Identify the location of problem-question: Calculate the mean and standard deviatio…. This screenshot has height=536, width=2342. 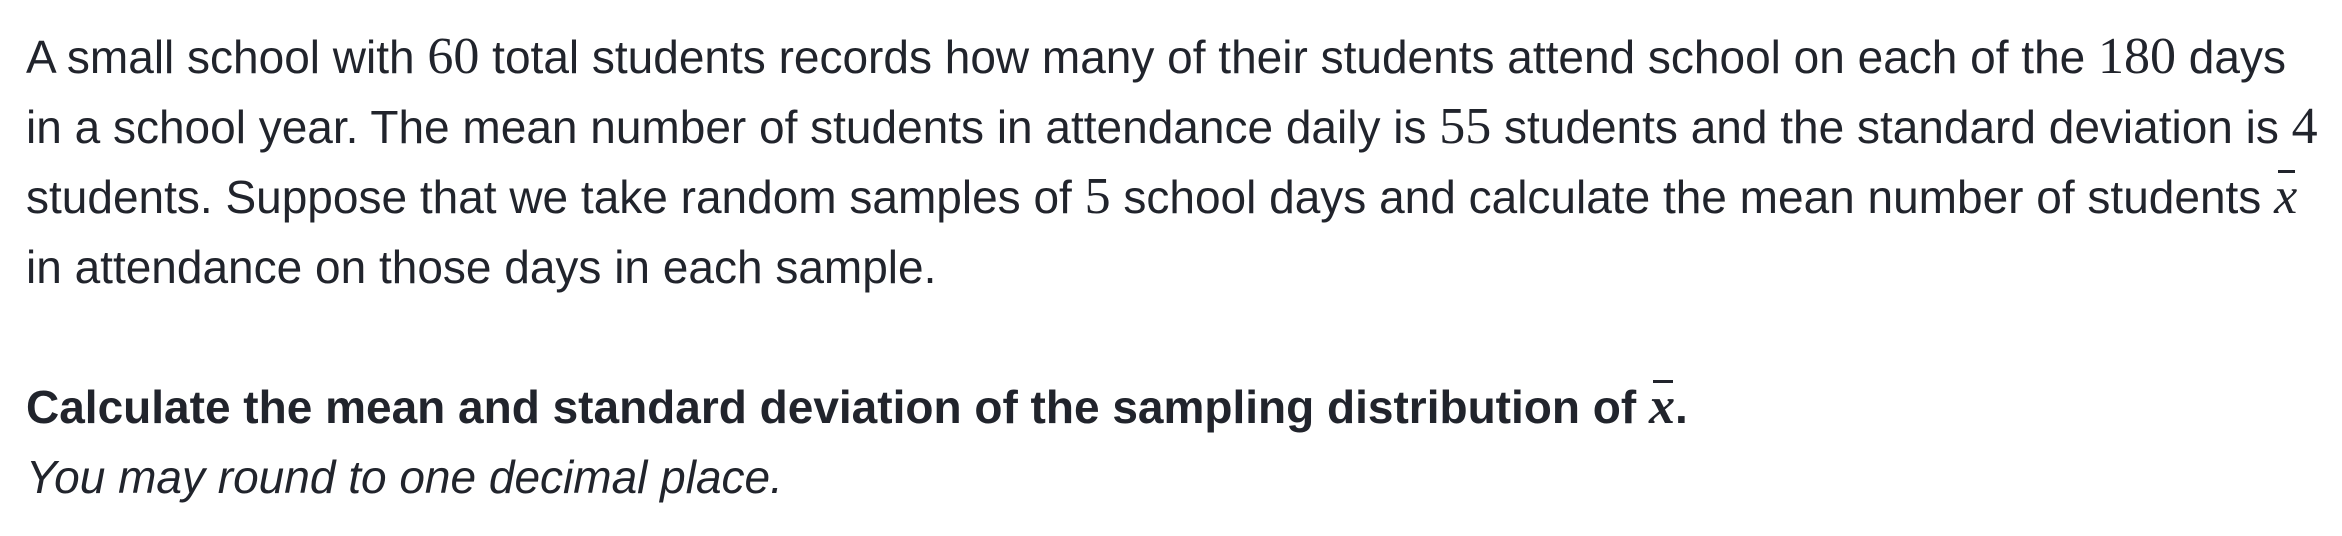
(1176, 407).